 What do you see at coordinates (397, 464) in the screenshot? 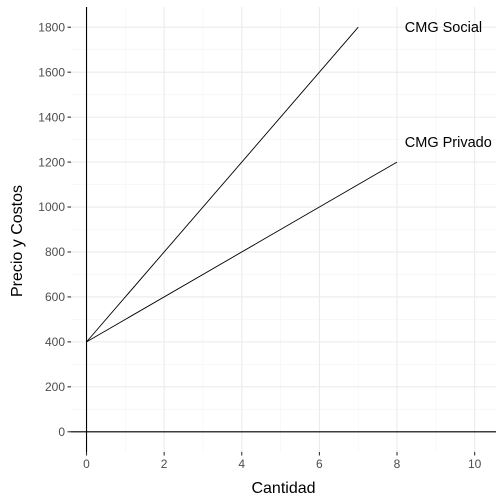
I see `x-tick-label: 8` at bounding box center [397, 464].